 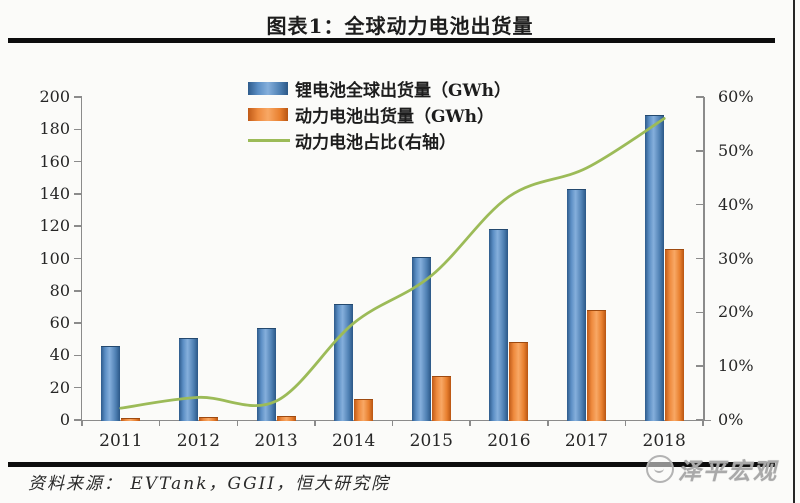 I want to click on bar-power-2012, so click(x=208, y=418).